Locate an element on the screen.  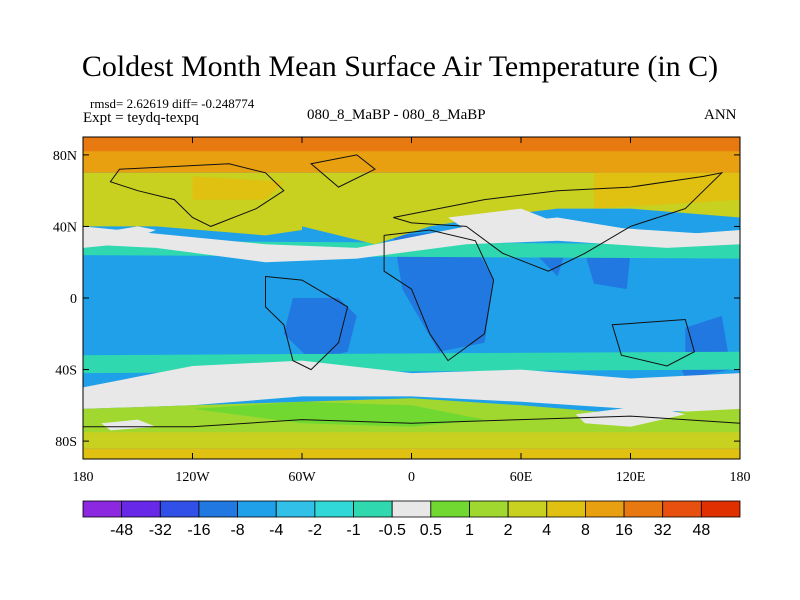
colorbar-label-13: 16 is located at coordinates (624, 530).